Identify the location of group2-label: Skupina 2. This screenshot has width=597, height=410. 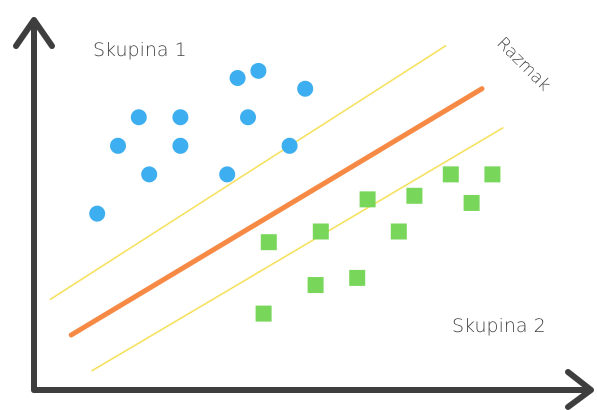
(499, 326).